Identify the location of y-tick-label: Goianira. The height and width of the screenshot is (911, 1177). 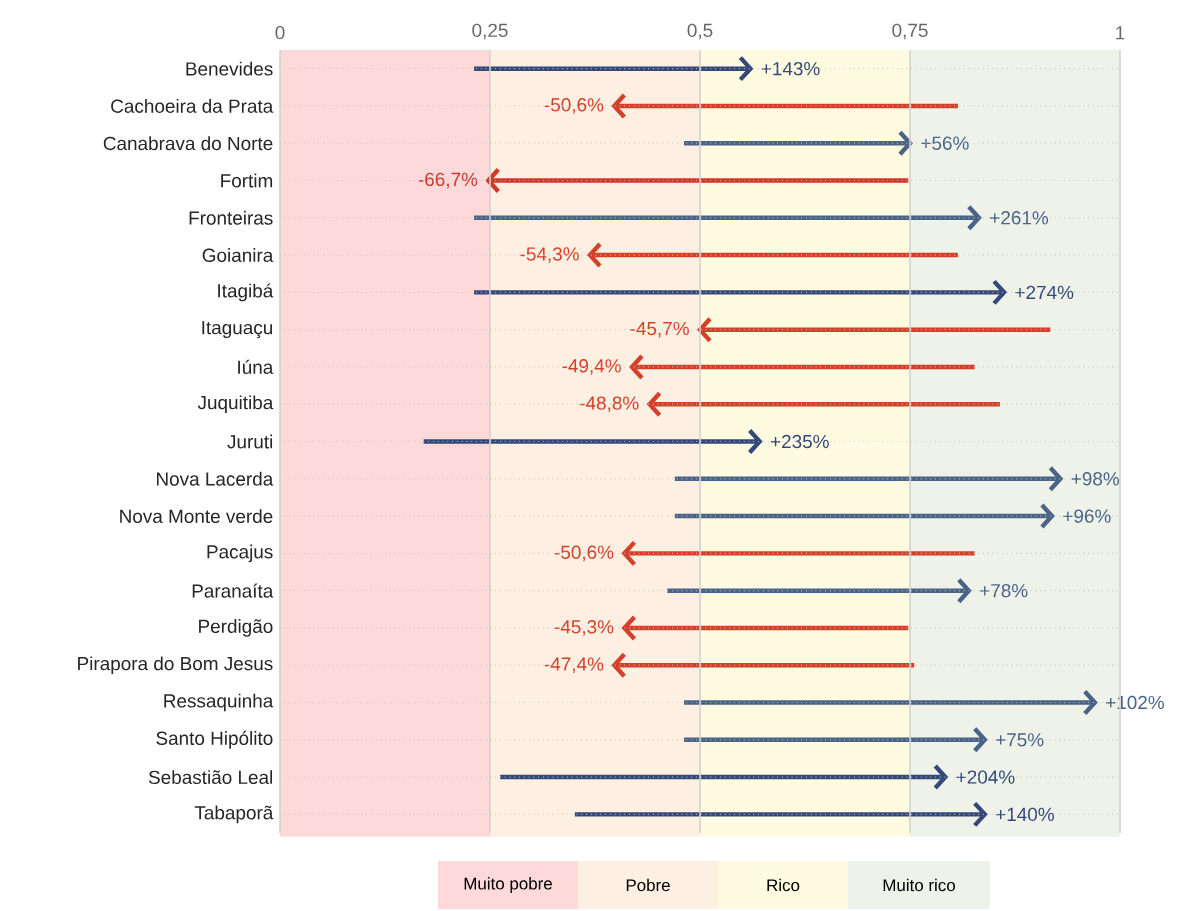
(238, 255).